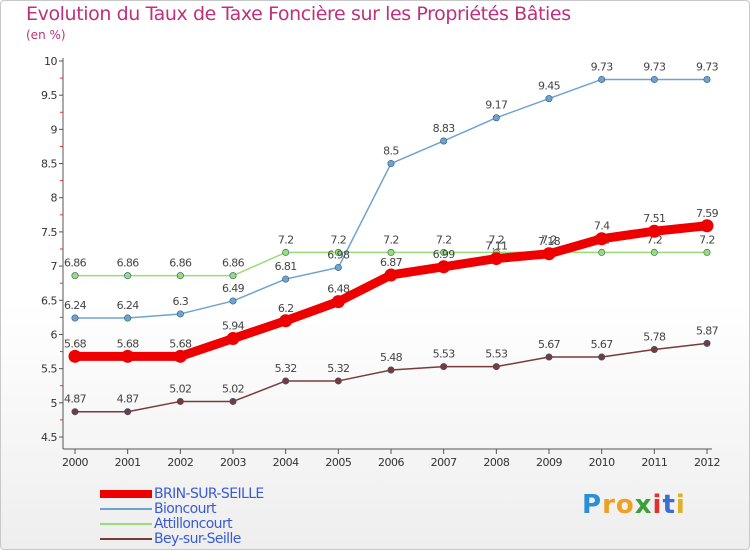 This screenshot has width=750, height=550. What do you see at coordinates (391, 151) in the screenshot?
I see `data-label: 8.5` at bounding box center [391, 151].